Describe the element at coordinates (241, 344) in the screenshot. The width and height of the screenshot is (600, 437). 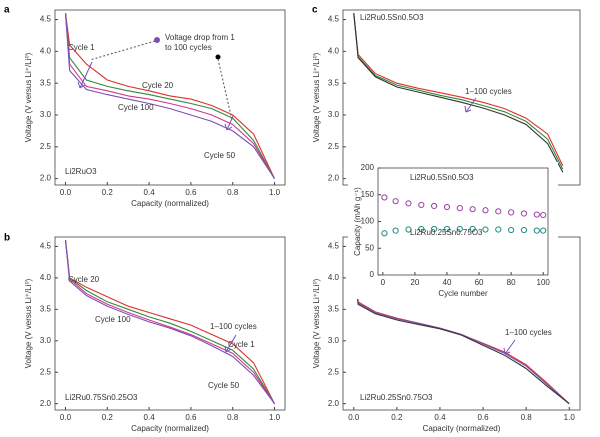
I see `curve-label: Cycle 1` at that location.